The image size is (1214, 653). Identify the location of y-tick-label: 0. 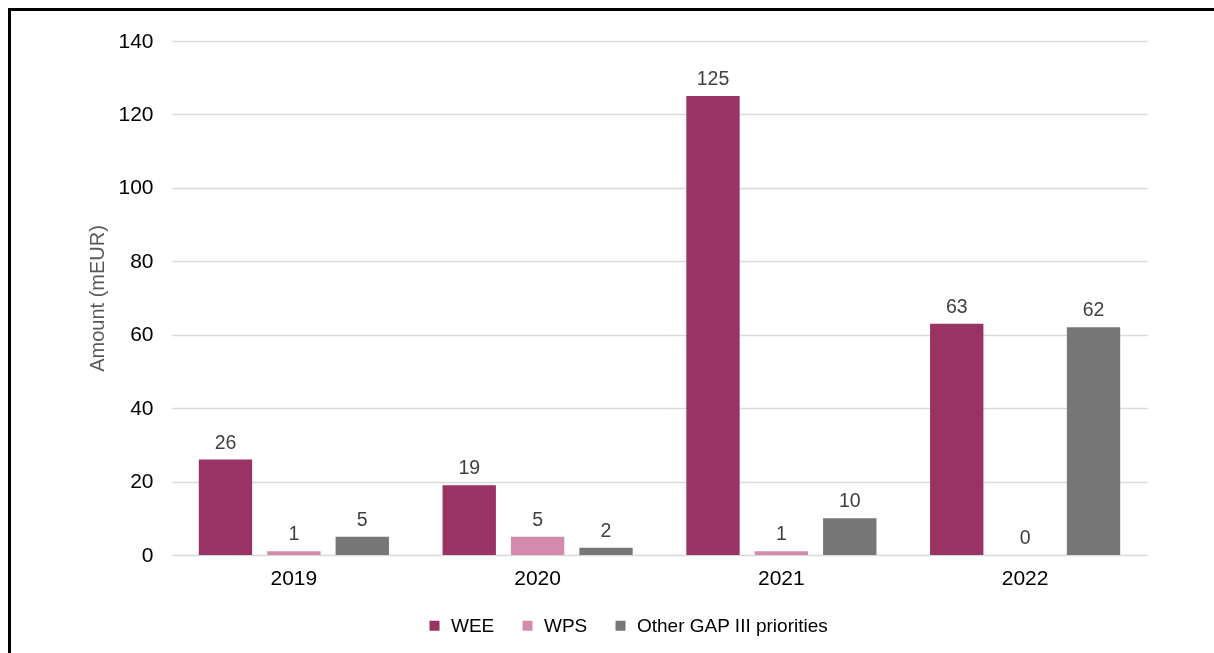
(147, 554).